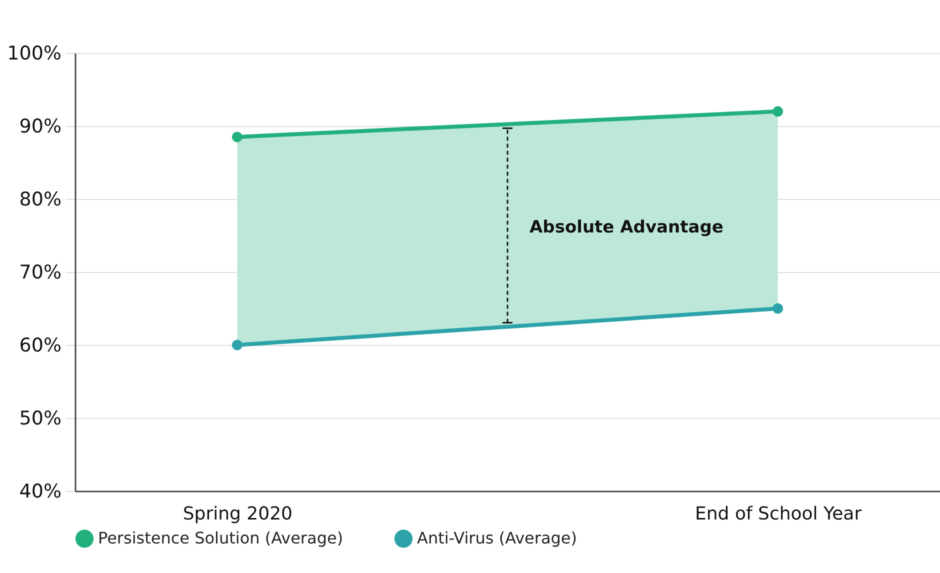 The height and width of the screenshot is (573, 940). I want to click on y-tick-label: 90%, so click(40, 127).